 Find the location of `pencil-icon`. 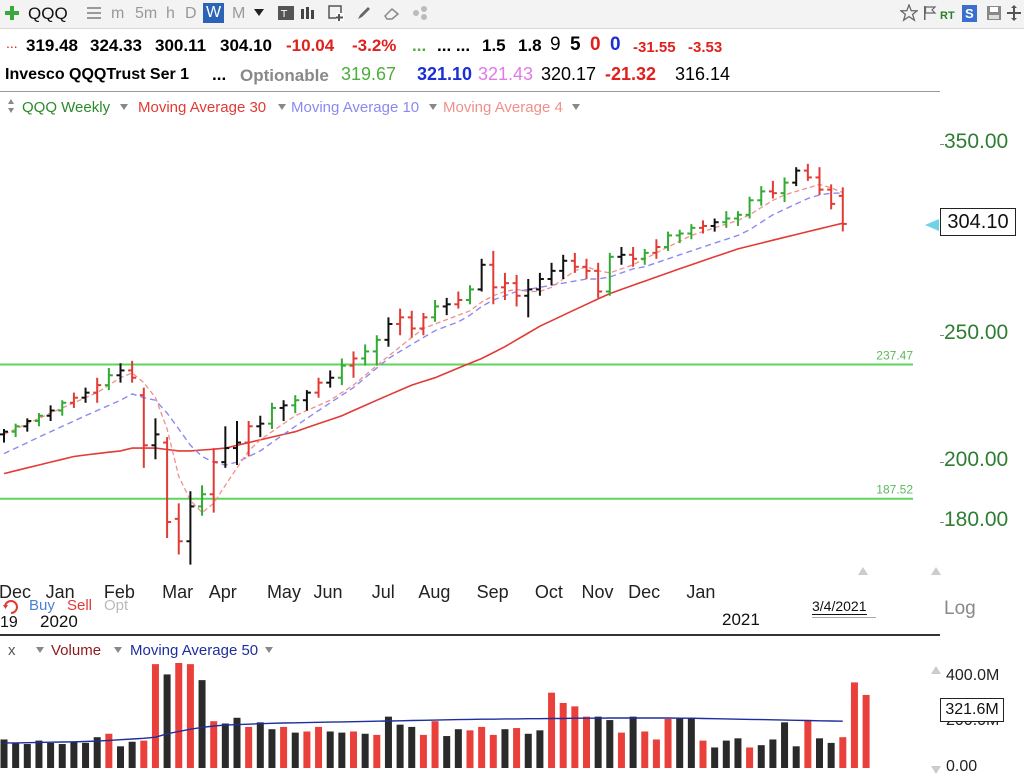

pencil-icon is located at coordinates (364, 13).